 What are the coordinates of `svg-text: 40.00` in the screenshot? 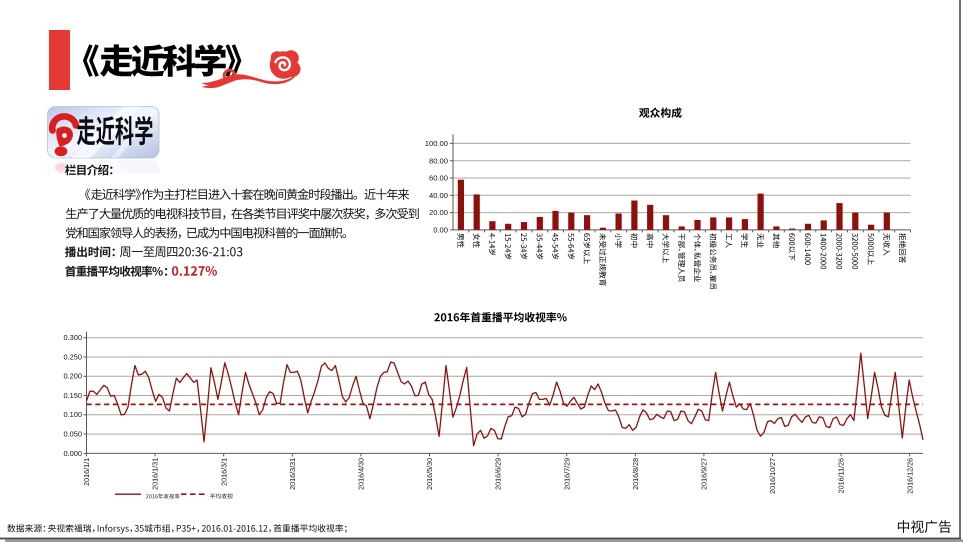 It's located at (438, 195).